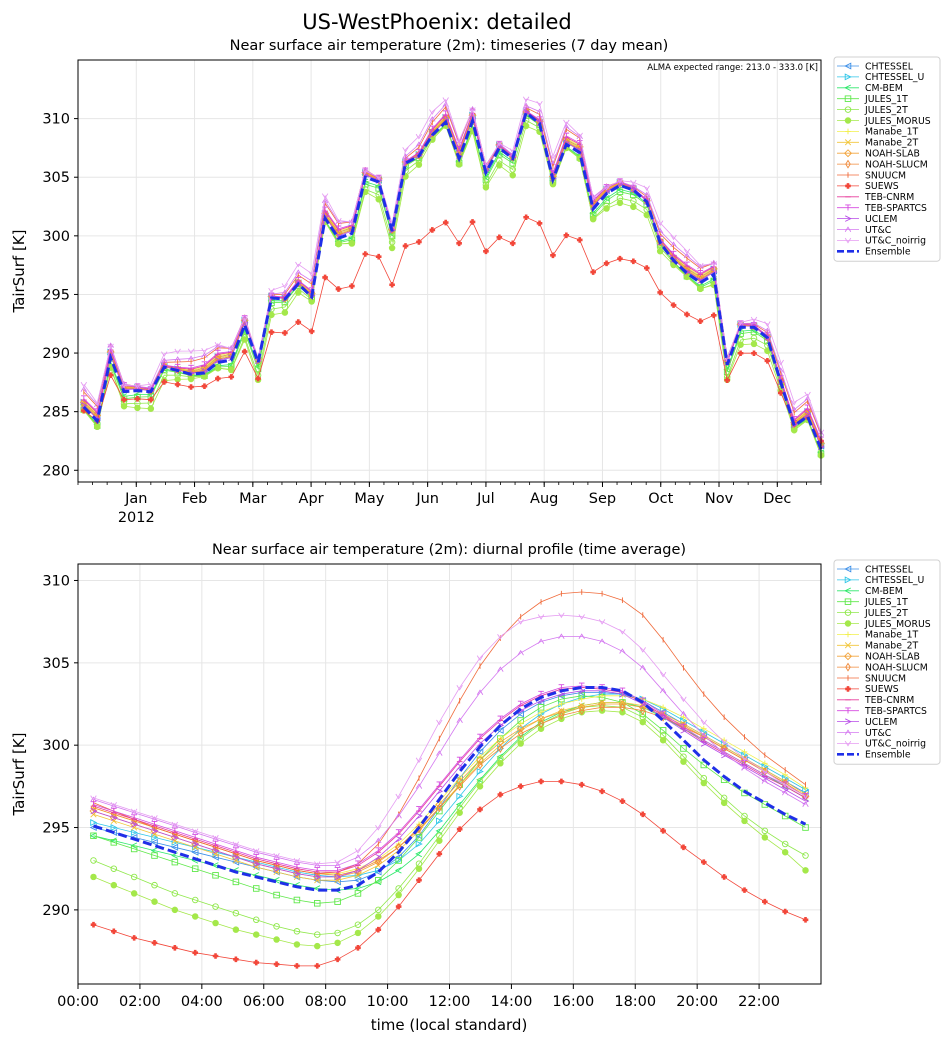 Image resolution: width=951 pixels, height=1044 pixels. Describe the element at coordinates (264, 1002) in the screenshot. I see `diurnal-xtick-label: 06:00` at that location.